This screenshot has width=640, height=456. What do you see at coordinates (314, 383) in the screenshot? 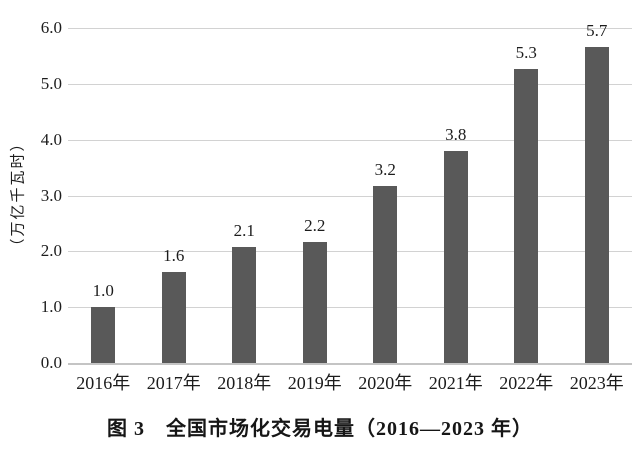
I see `x-tick-label: 2019年` at bounding box center [314, 383].